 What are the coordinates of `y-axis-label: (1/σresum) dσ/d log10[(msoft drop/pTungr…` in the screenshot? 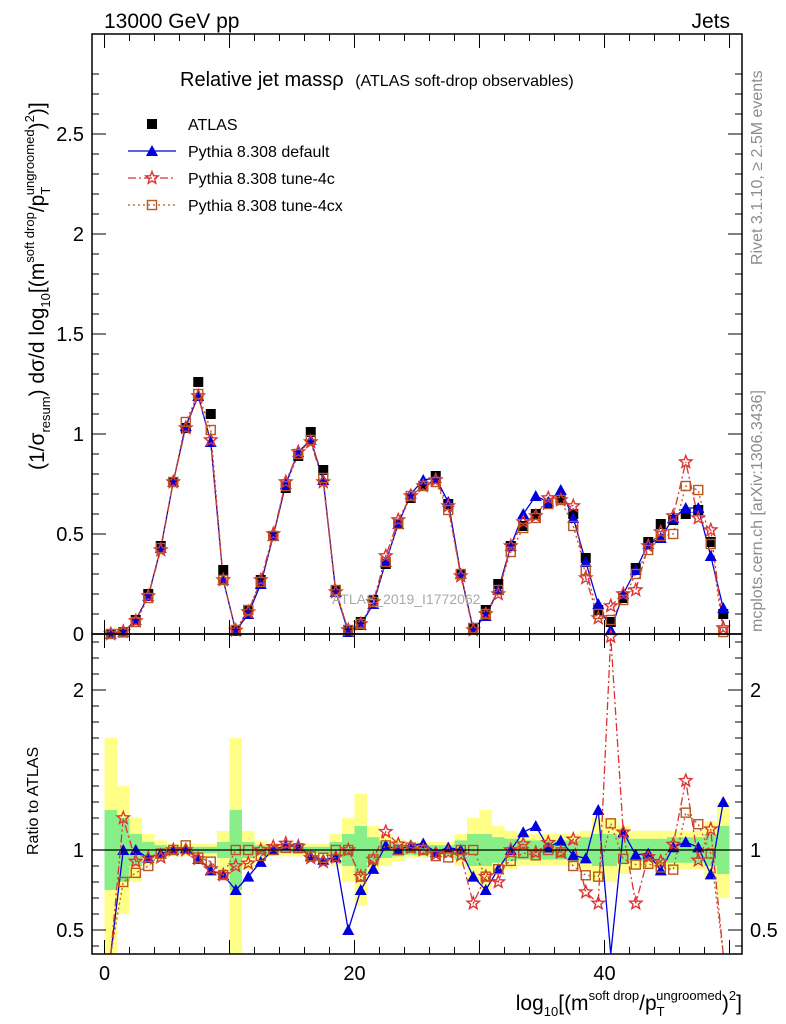 It's located at (37, 286).